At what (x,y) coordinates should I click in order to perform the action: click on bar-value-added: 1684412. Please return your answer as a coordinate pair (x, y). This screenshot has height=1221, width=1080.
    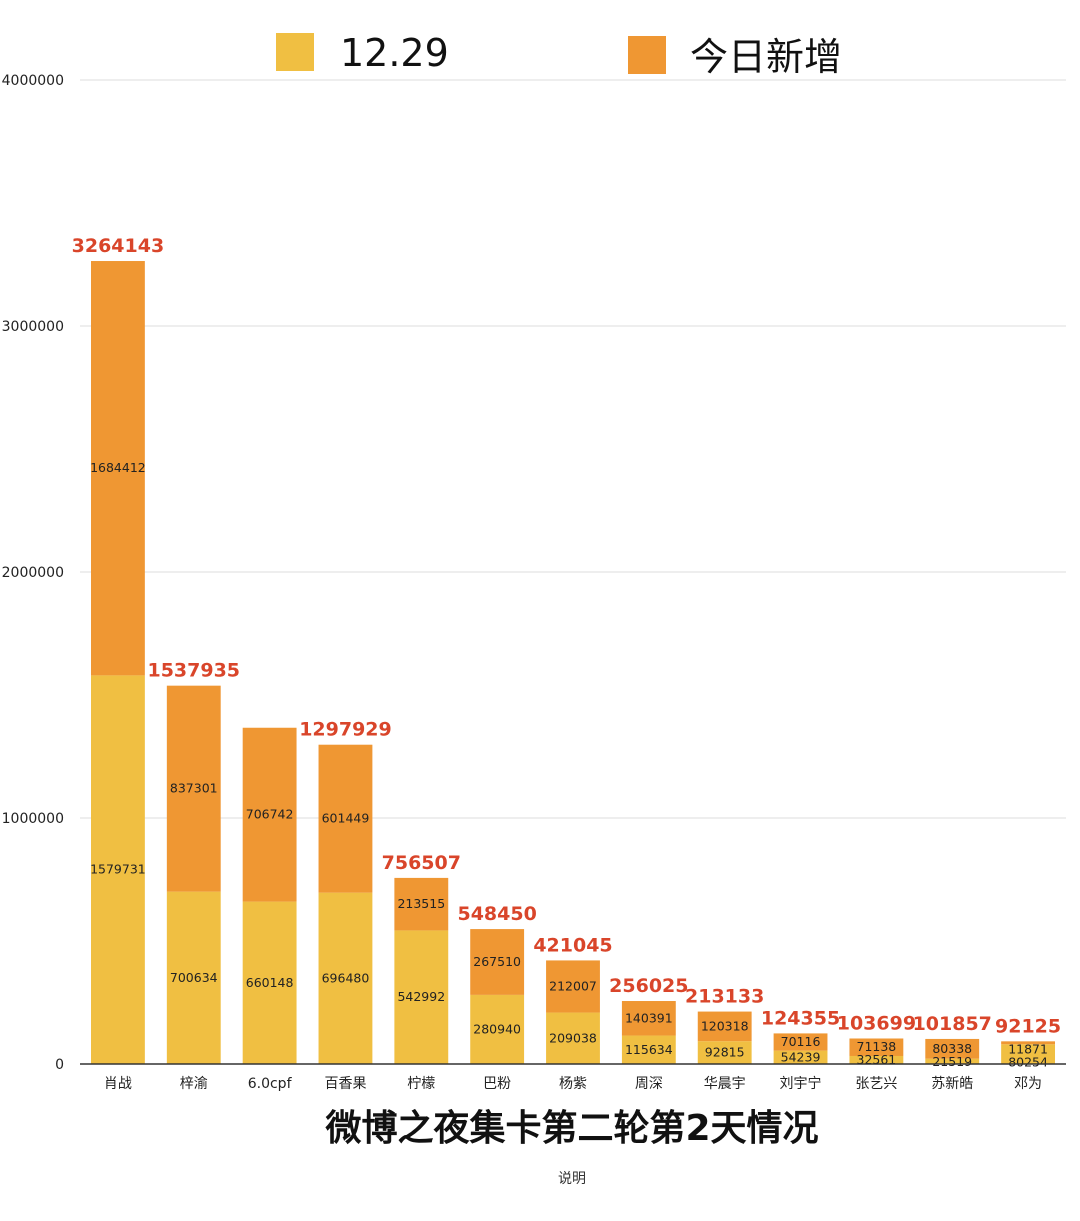
    Looking at the image, I should click on (118, 467).